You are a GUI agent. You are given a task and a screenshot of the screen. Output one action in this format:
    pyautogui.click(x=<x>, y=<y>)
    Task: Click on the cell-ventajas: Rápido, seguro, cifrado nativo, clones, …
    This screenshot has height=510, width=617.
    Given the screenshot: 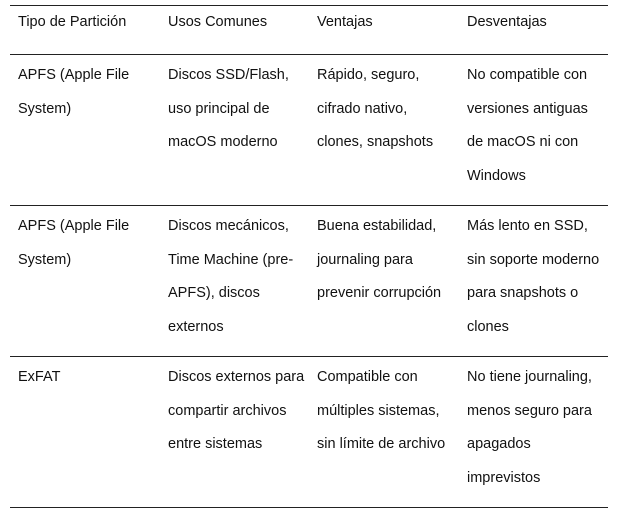 What is the action you would take?
    pyautogui.click(x=384, y=130)
    